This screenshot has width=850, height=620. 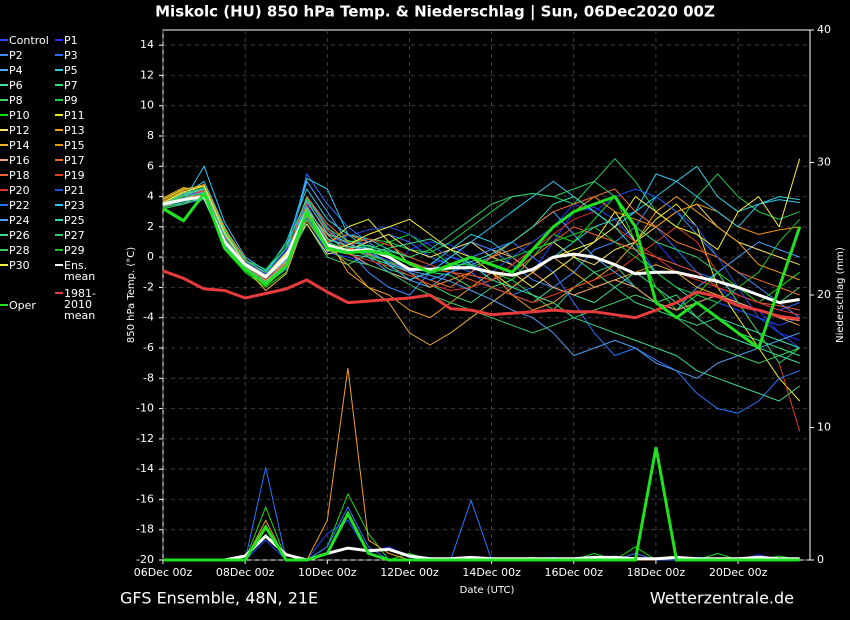 I want to click on legend-label: P30, so click(x=19, y=265).